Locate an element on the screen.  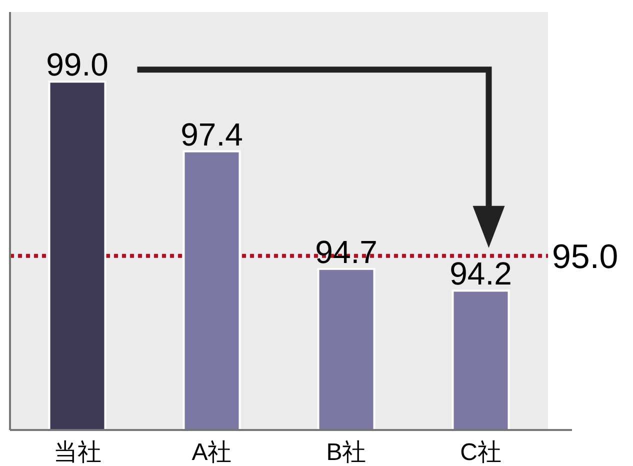
x-tick-label: A社 is located at coordinates (212, 452).